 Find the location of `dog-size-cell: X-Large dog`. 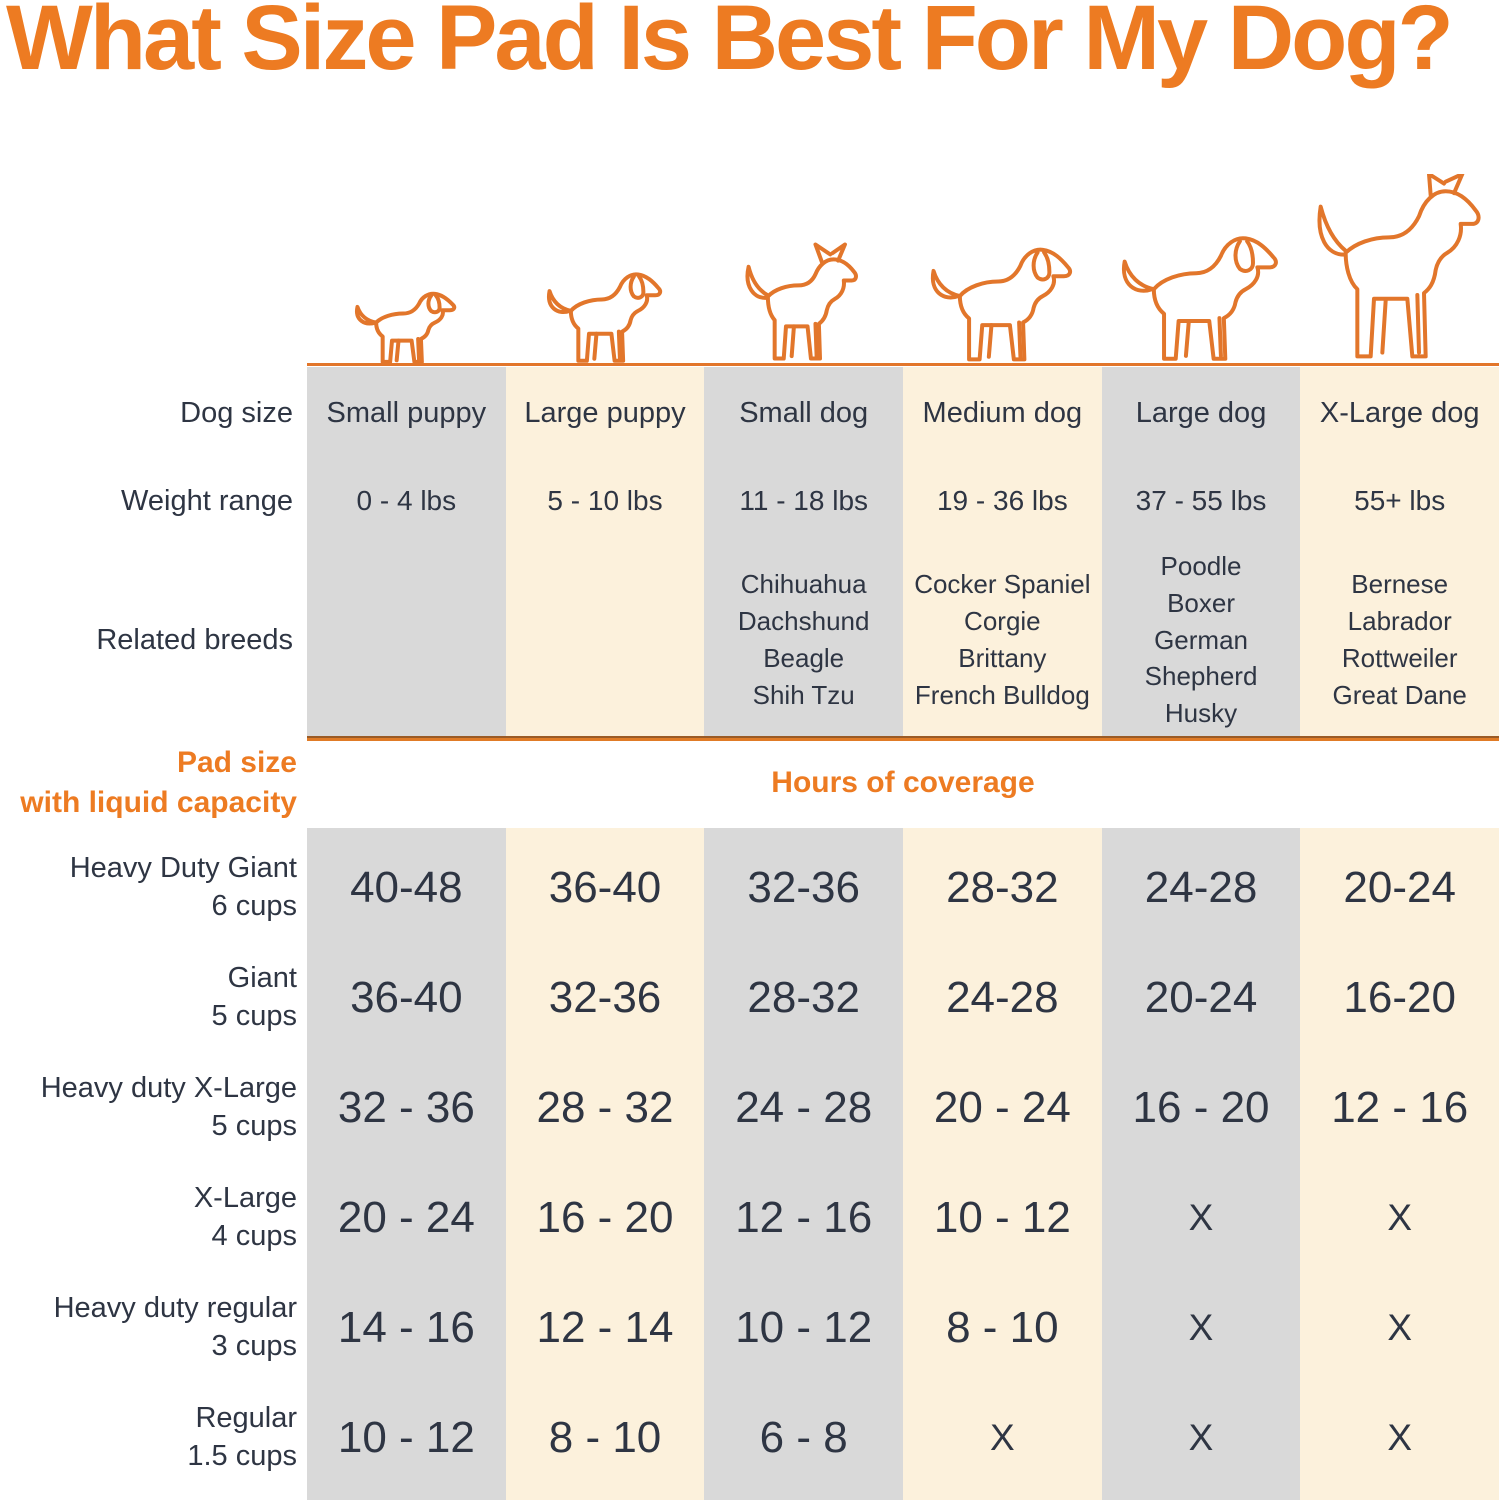

dog-size-cell: X-Large dog is located at coordinates (1399, 412).